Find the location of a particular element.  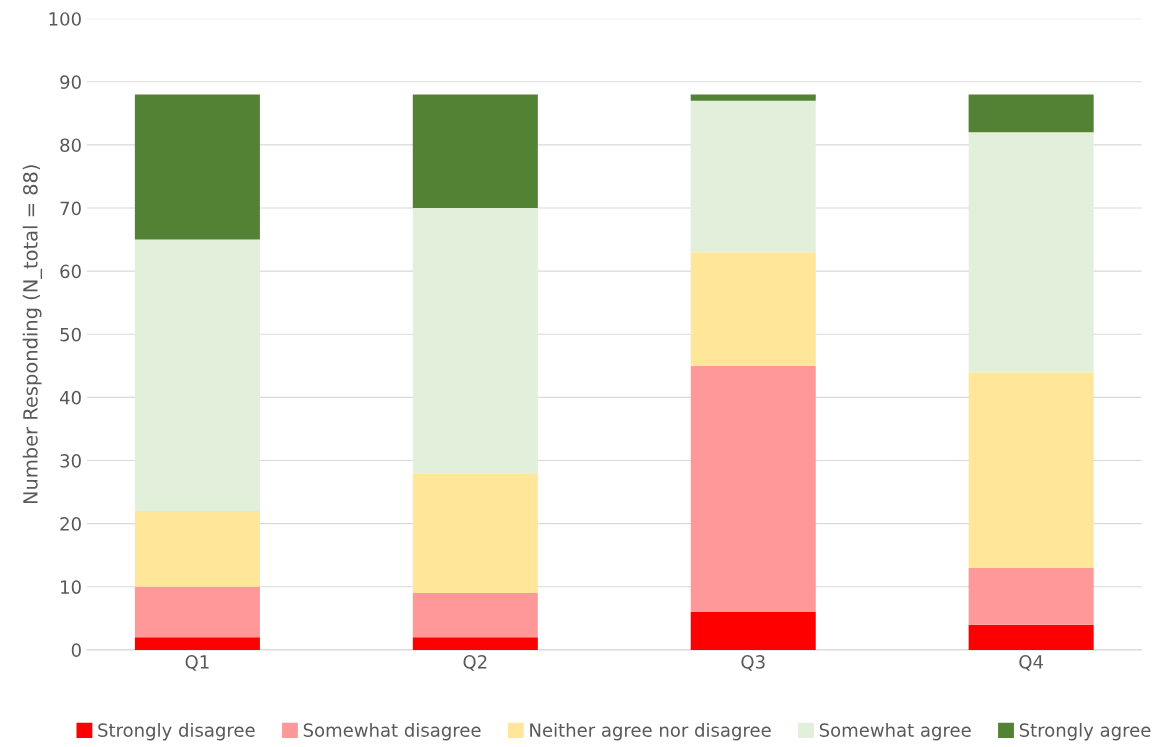

y-tick-label: 40 is located at coordinates (70, 397).